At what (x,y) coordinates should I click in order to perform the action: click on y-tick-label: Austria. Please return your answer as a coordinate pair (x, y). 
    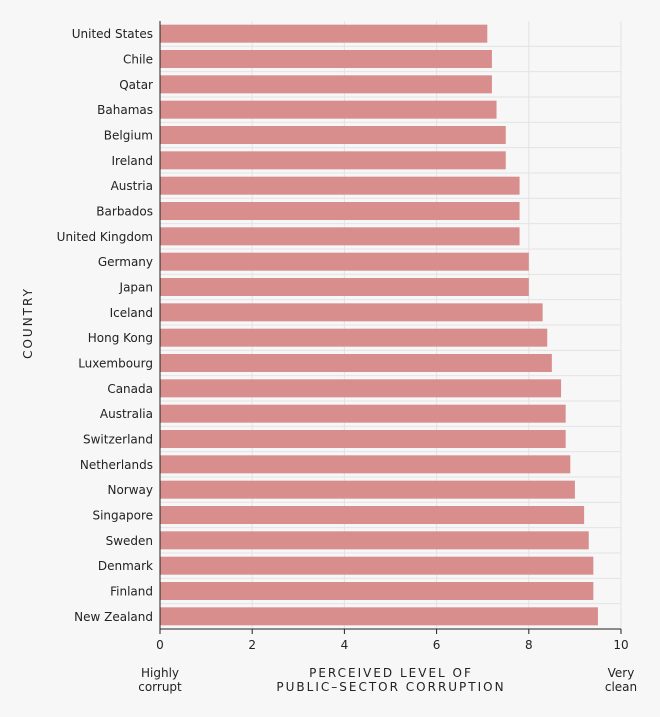
    Looking at the image, I should click on (132, 186).